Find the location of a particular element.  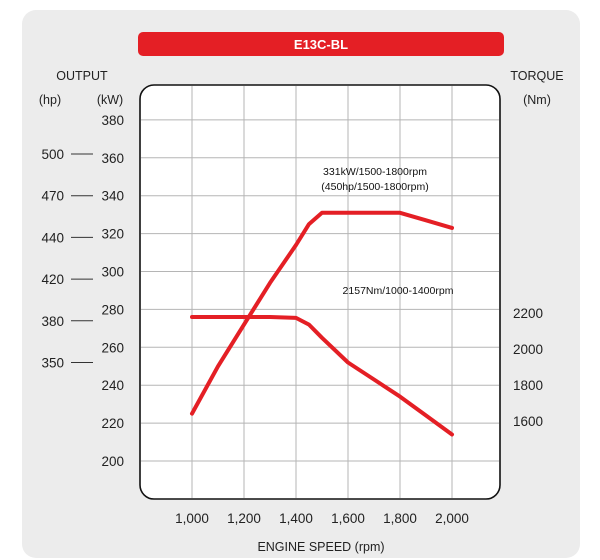

hp-tick-label: 380 is located at coordinates (52, 321).